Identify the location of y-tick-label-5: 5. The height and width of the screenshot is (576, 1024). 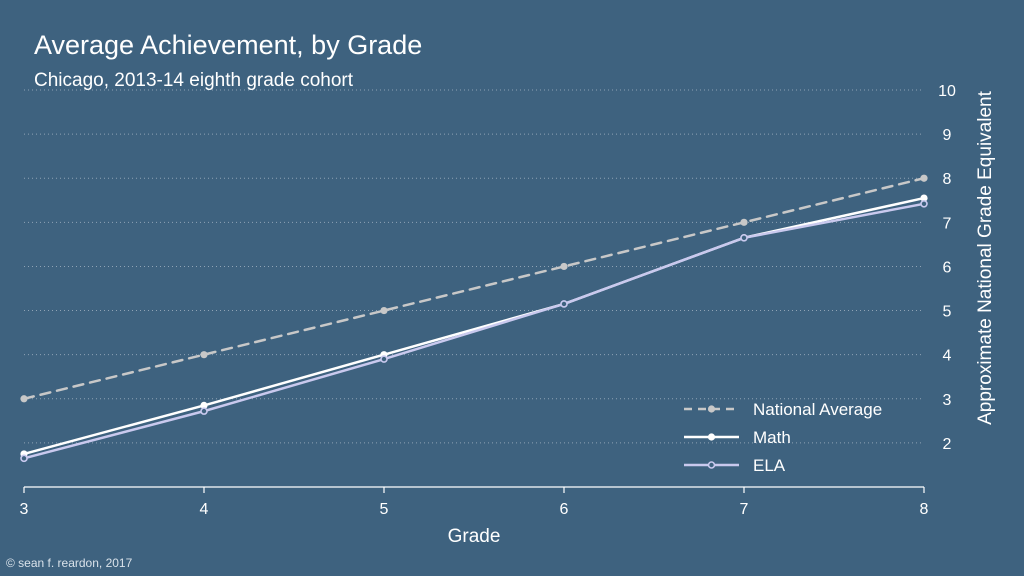
(947, 312).